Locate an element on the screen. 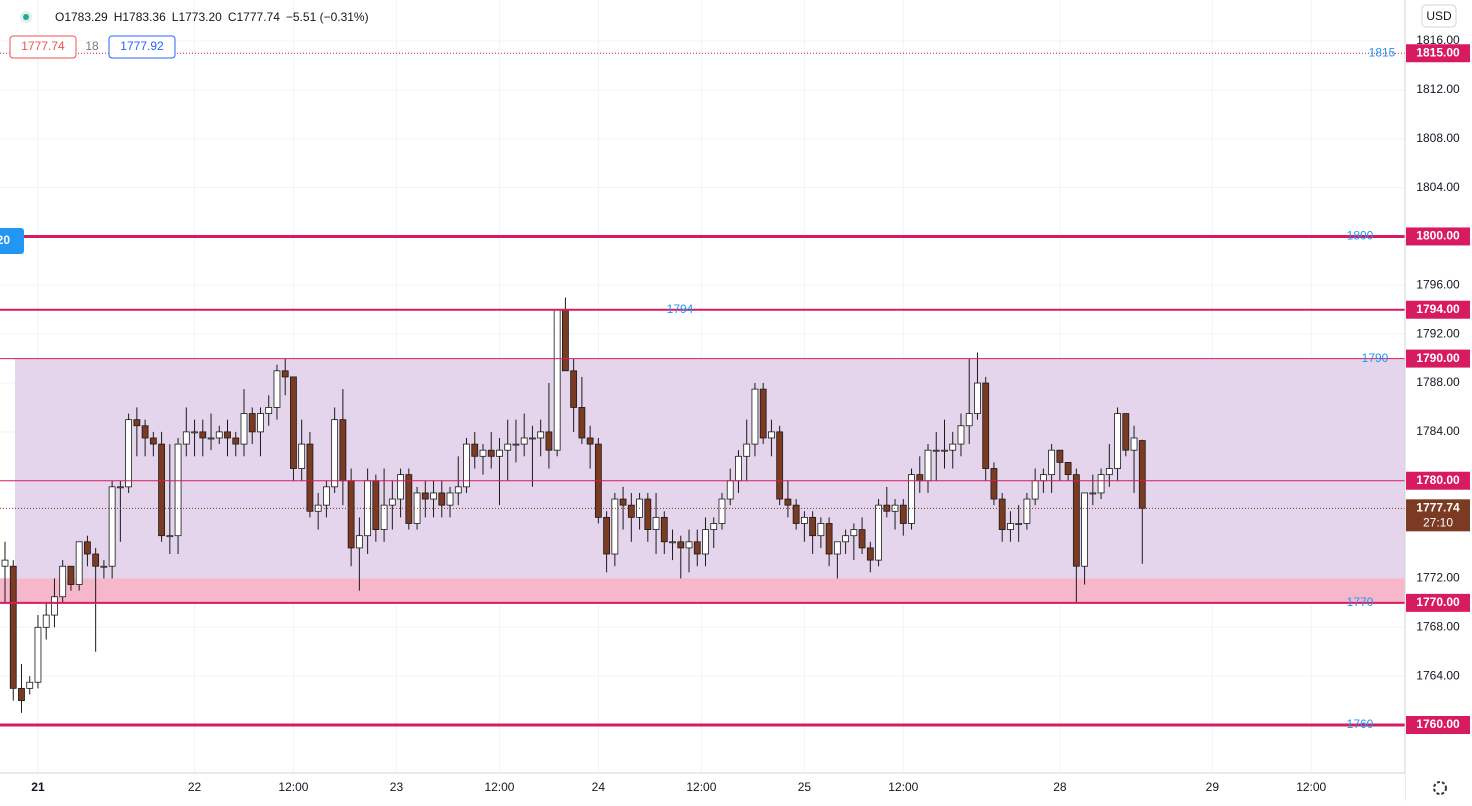  level-tag-label: 1800.00 is located at coordinates (1438, 236).